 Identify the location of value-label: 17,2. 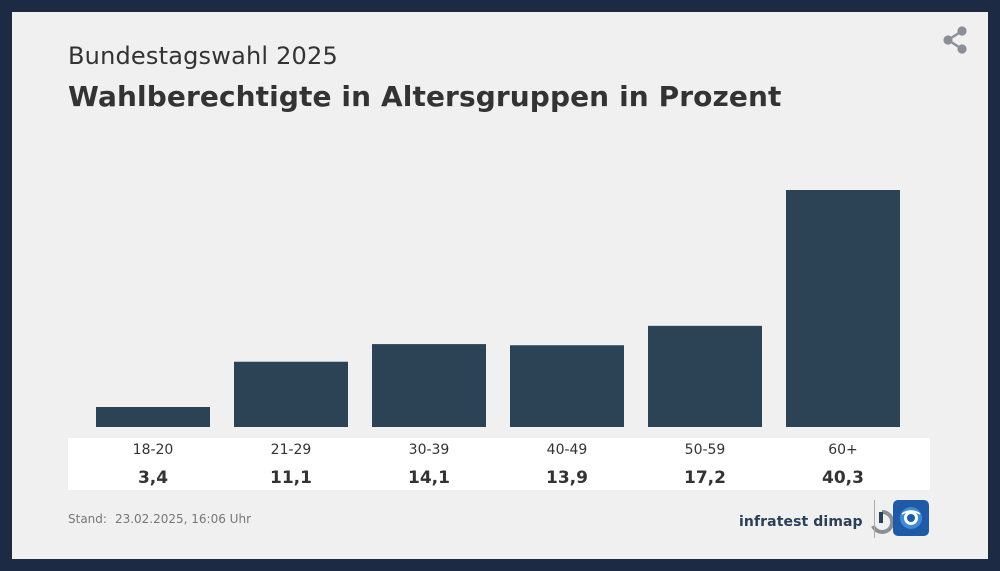
(705, 478).